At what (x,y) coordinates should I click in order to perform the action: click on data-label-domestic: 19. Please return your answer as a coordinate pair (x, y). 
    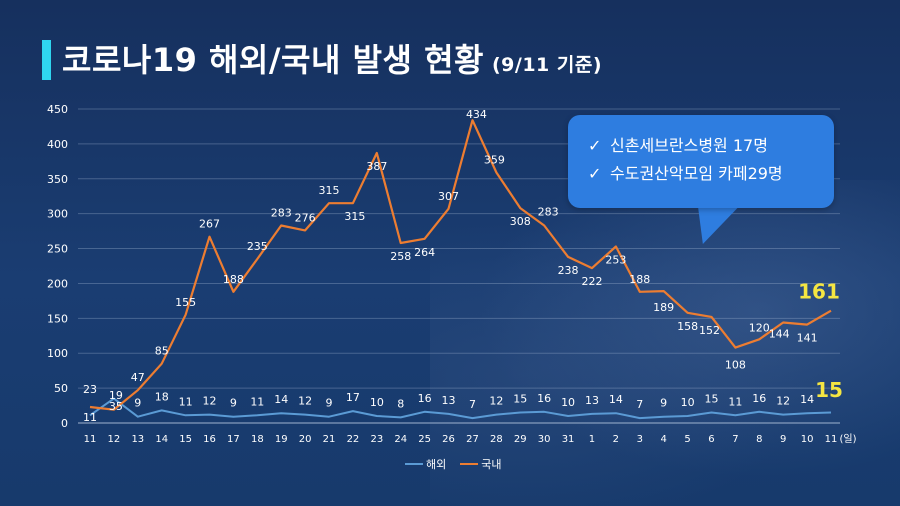
    Looking at the image, I should click on (116, 395).